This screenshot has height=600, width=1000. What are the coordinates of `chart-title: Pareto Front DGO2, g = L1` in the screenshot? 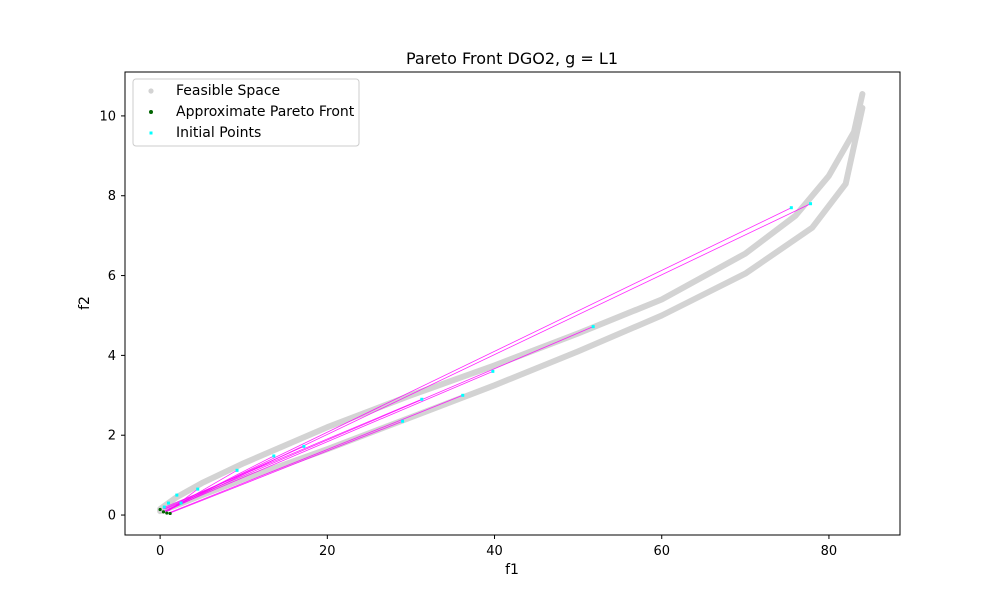 It's located at (512, 58).